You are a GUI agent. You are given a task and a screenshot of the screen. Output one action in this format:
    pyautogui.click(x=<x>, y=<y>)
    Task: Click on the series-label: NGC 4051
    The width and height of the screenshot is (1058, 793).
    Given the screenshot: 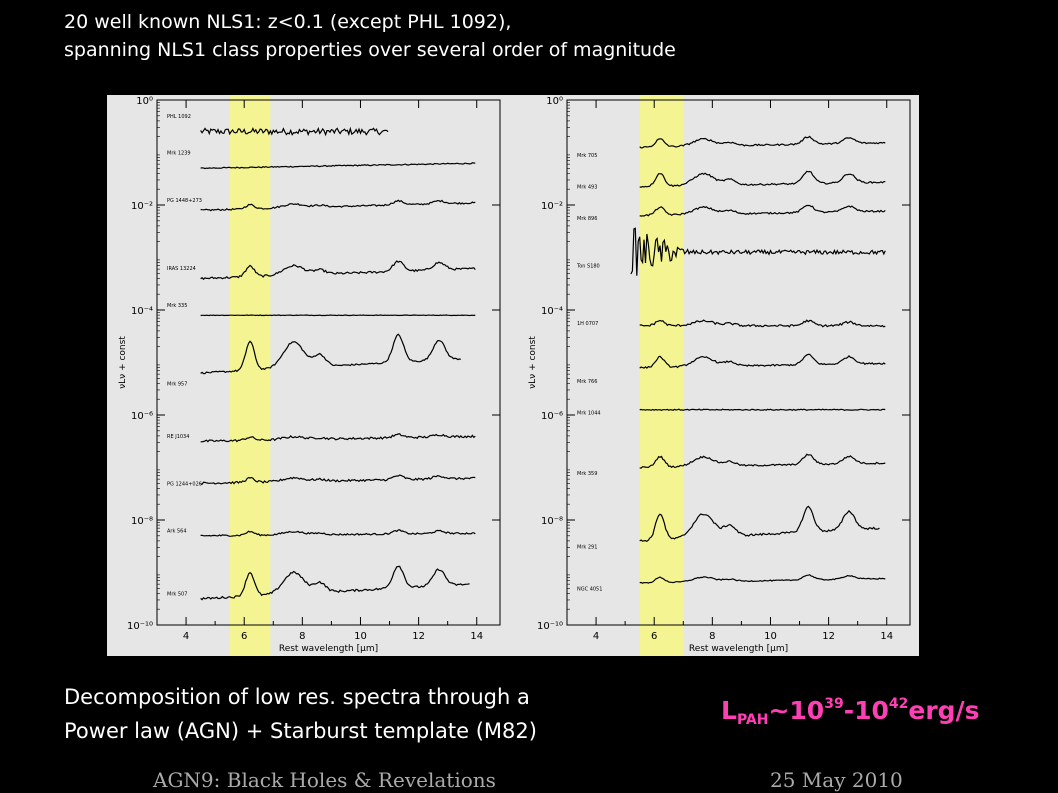 What is the action you would take?
    pyautogui.click(x=589, y=589)
    